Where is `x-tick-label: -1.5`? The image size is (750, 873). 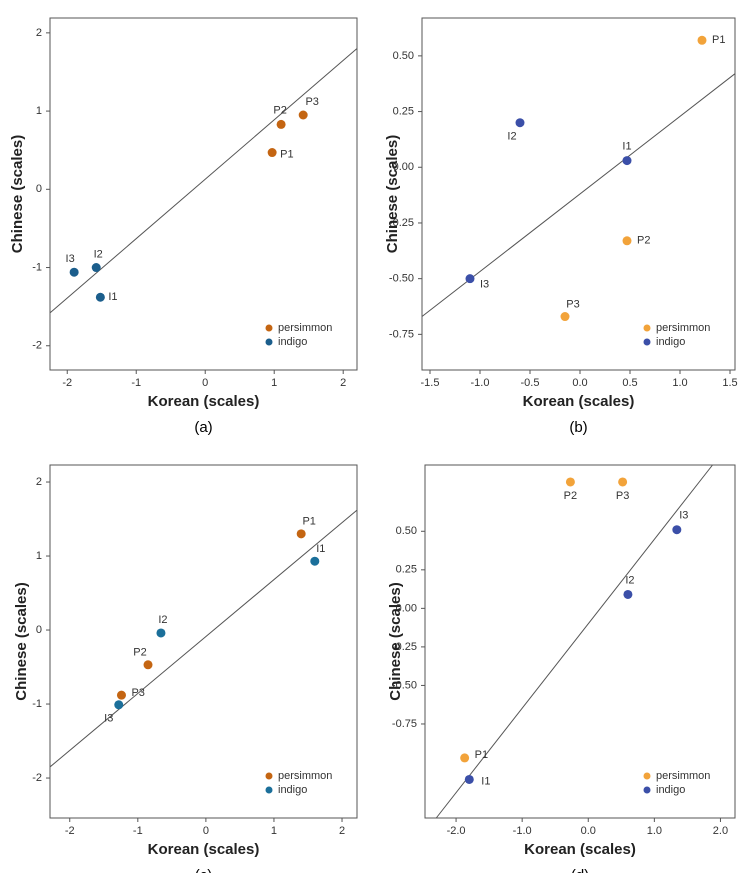
x-tick-label: -1.5 is located at coordinates (430, 383).